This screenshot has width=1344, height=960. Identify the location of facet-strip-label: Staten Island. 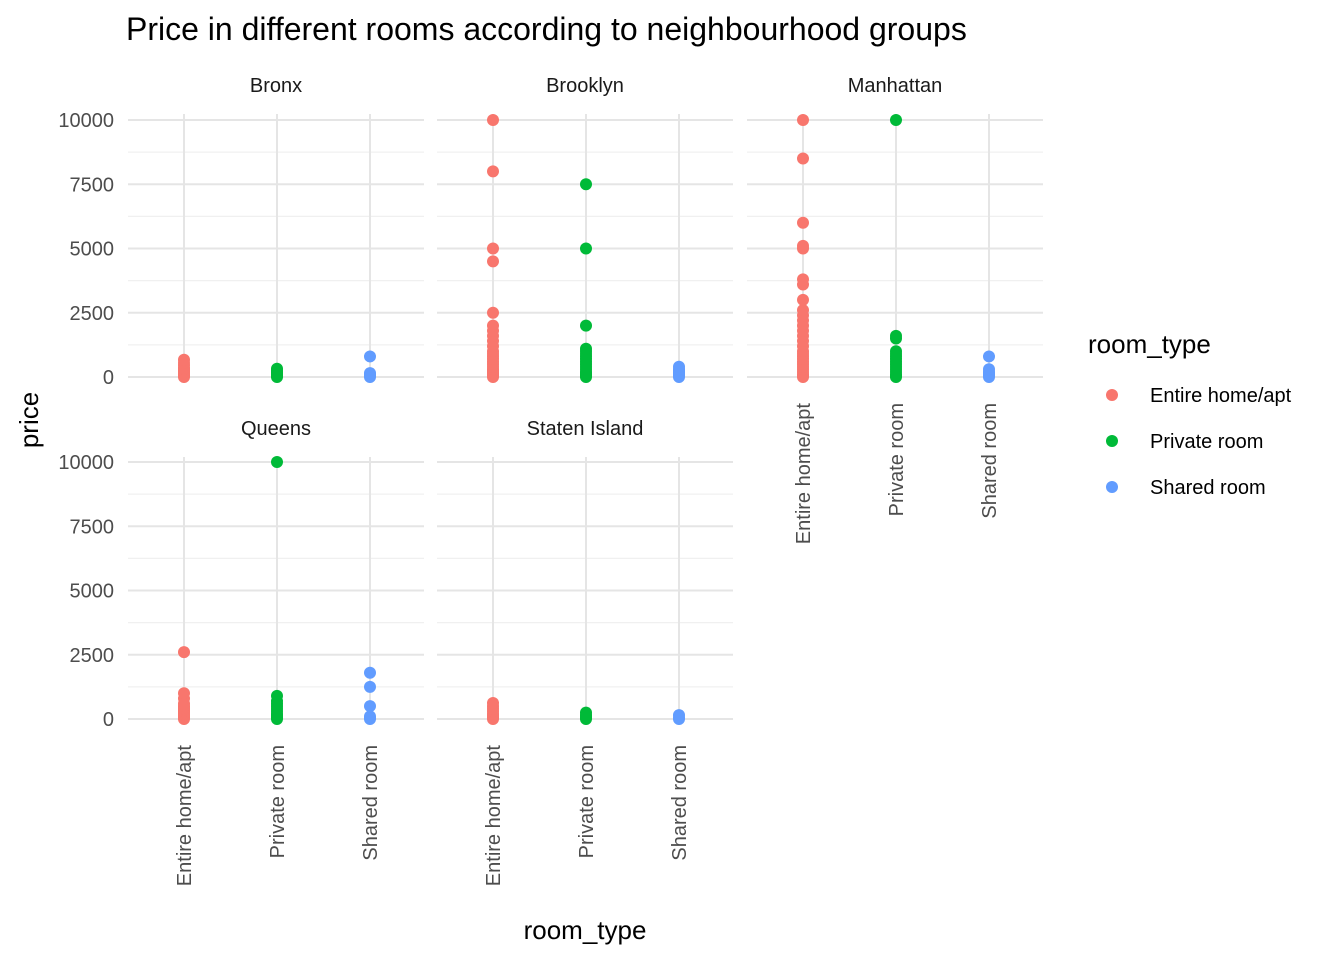
(585, 429).